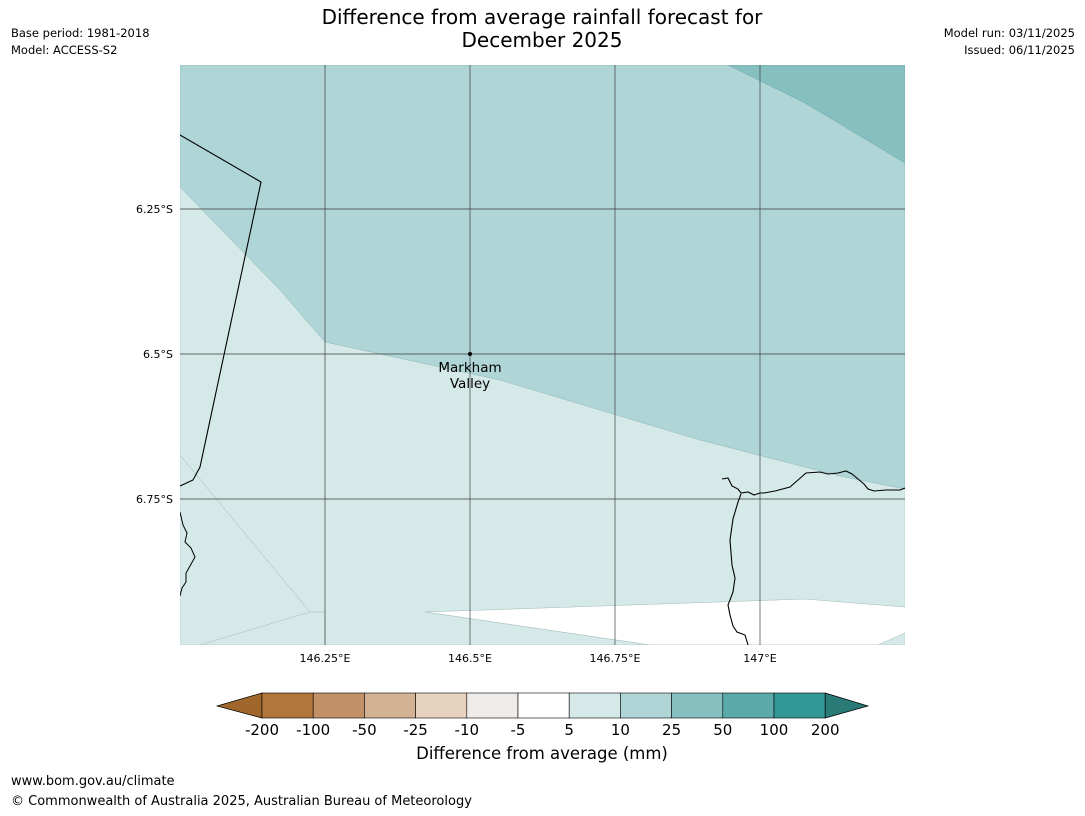 Image resolution: width=1085 pixels, height=816 pixels. What do you see at coordinates (518, 730) in the screenshot?
I see `colorbar-tick-label: -5` at bounding box center [518, 730].